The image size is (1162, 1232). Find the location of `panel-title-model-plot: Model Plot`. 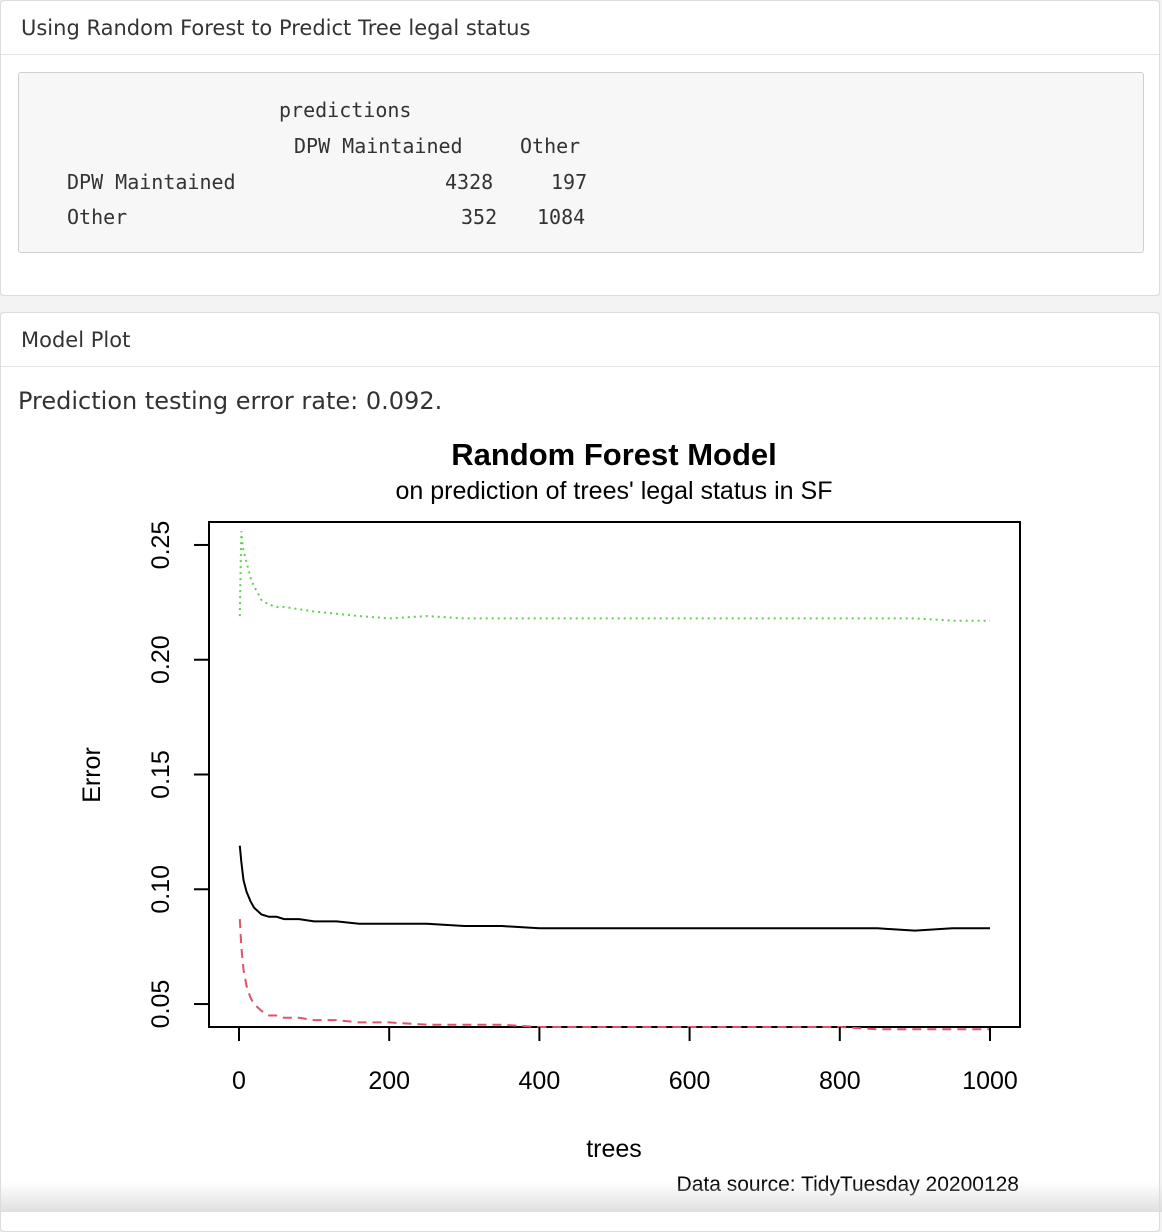

panel-title-model-plot: Model Plot is located at coordinates (580, 340).